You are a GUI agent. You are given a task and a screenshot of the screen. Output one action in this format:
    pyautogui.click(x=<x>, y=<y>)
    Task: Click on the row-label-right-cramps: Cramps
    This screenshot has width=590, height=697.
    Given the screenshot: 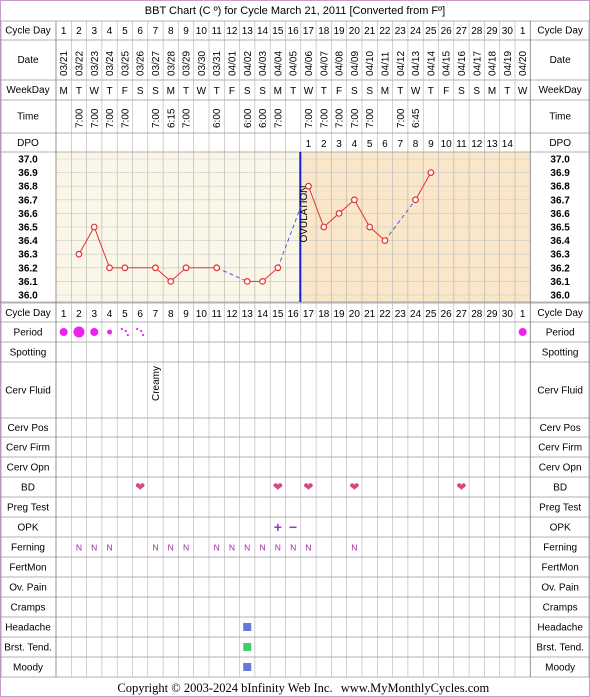 What is the action you would take?
    pyautogui.click(x=560, y=608)
    